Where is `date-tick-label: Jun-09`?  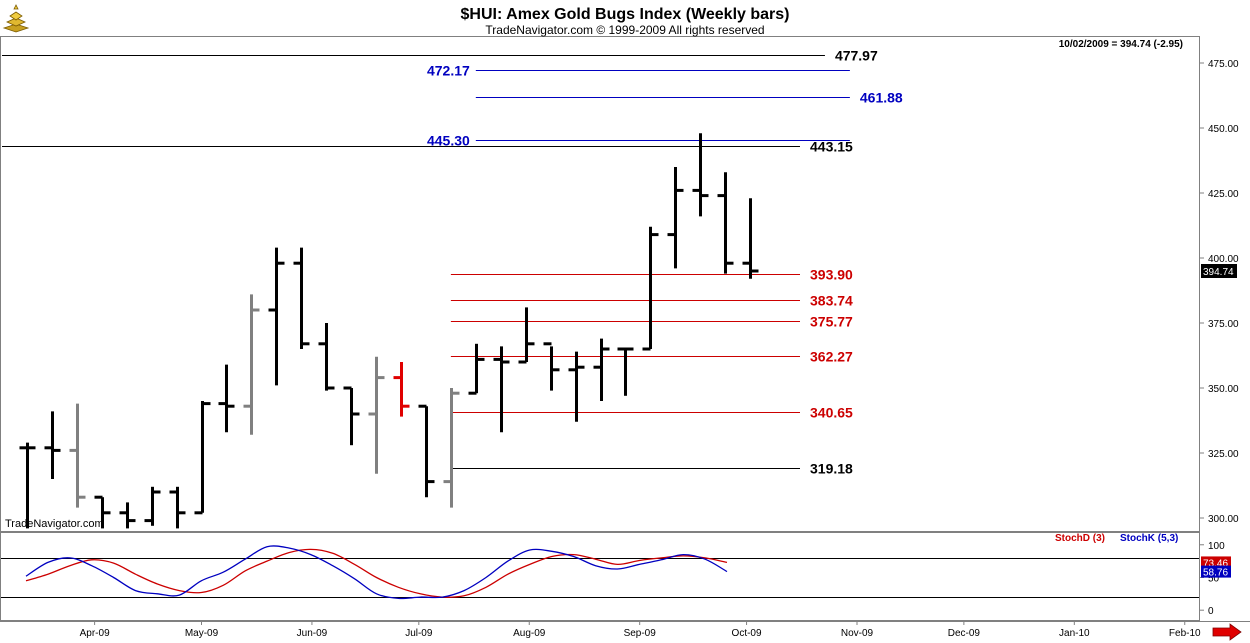 date-tick-label: Jun-09 is located at coordinates (312, 633).